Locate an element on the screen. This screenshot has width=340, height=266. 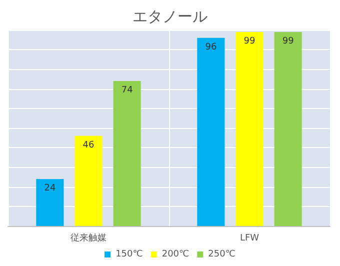
x-tick-label: LFW is located at coordinates (250, 239).